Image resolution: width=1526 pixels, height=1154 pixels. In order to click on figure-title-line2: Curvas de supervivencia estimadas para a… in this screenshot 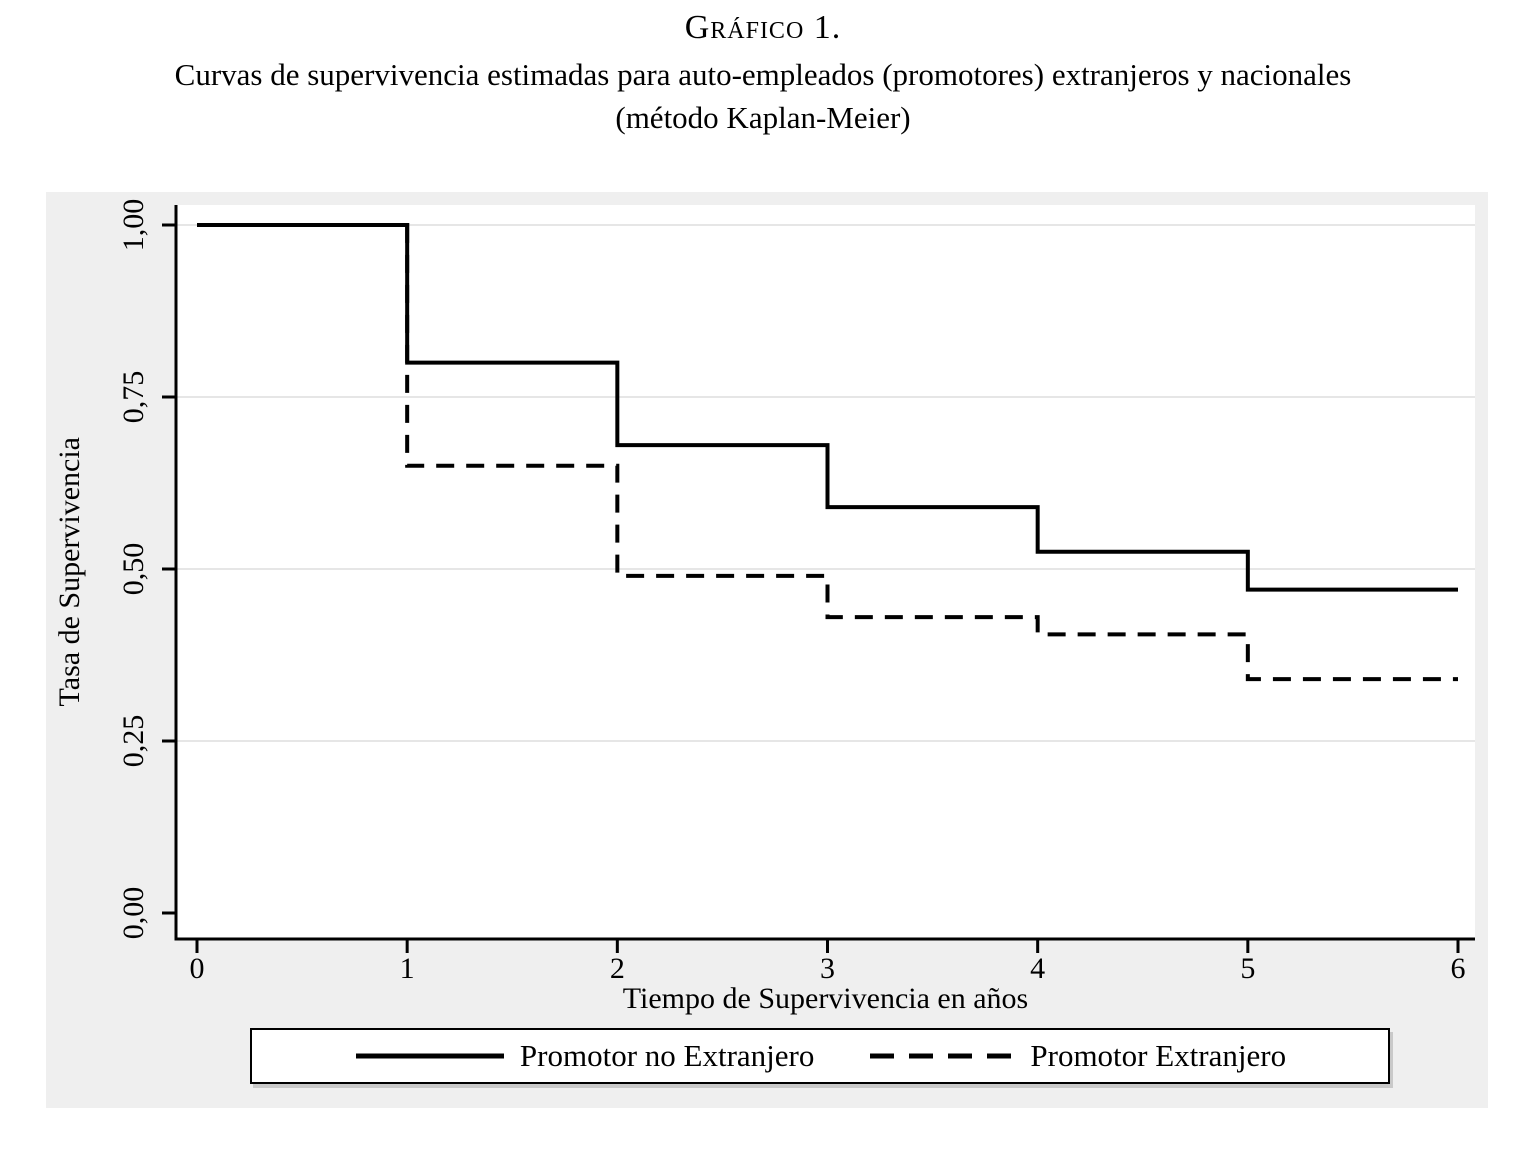, I will do `click(763, 74)`.